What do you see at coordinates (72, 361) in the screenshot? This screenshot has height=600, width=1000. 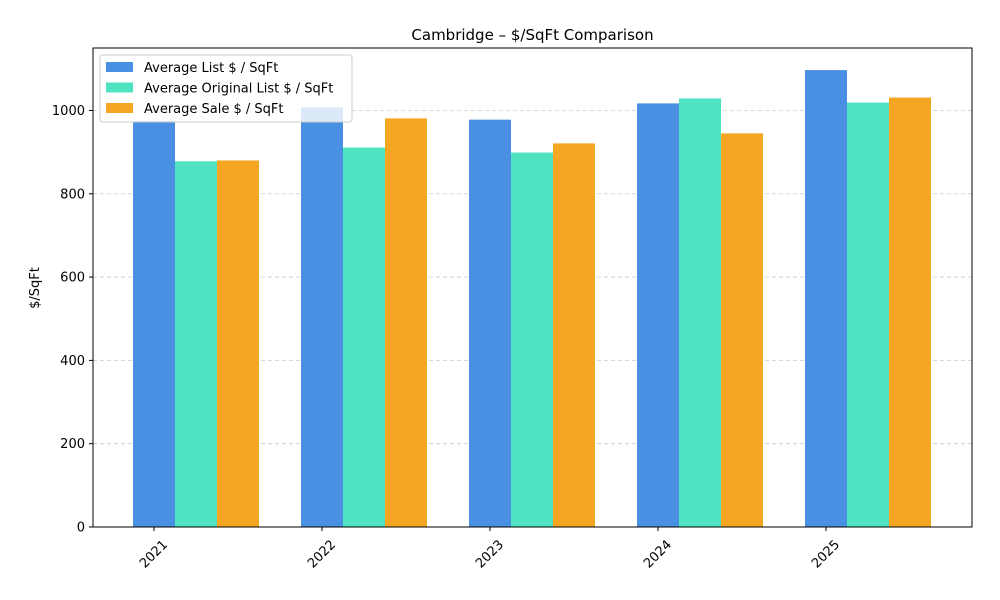 I see `y-tick-label: 400` at bounding box center [72, 361].